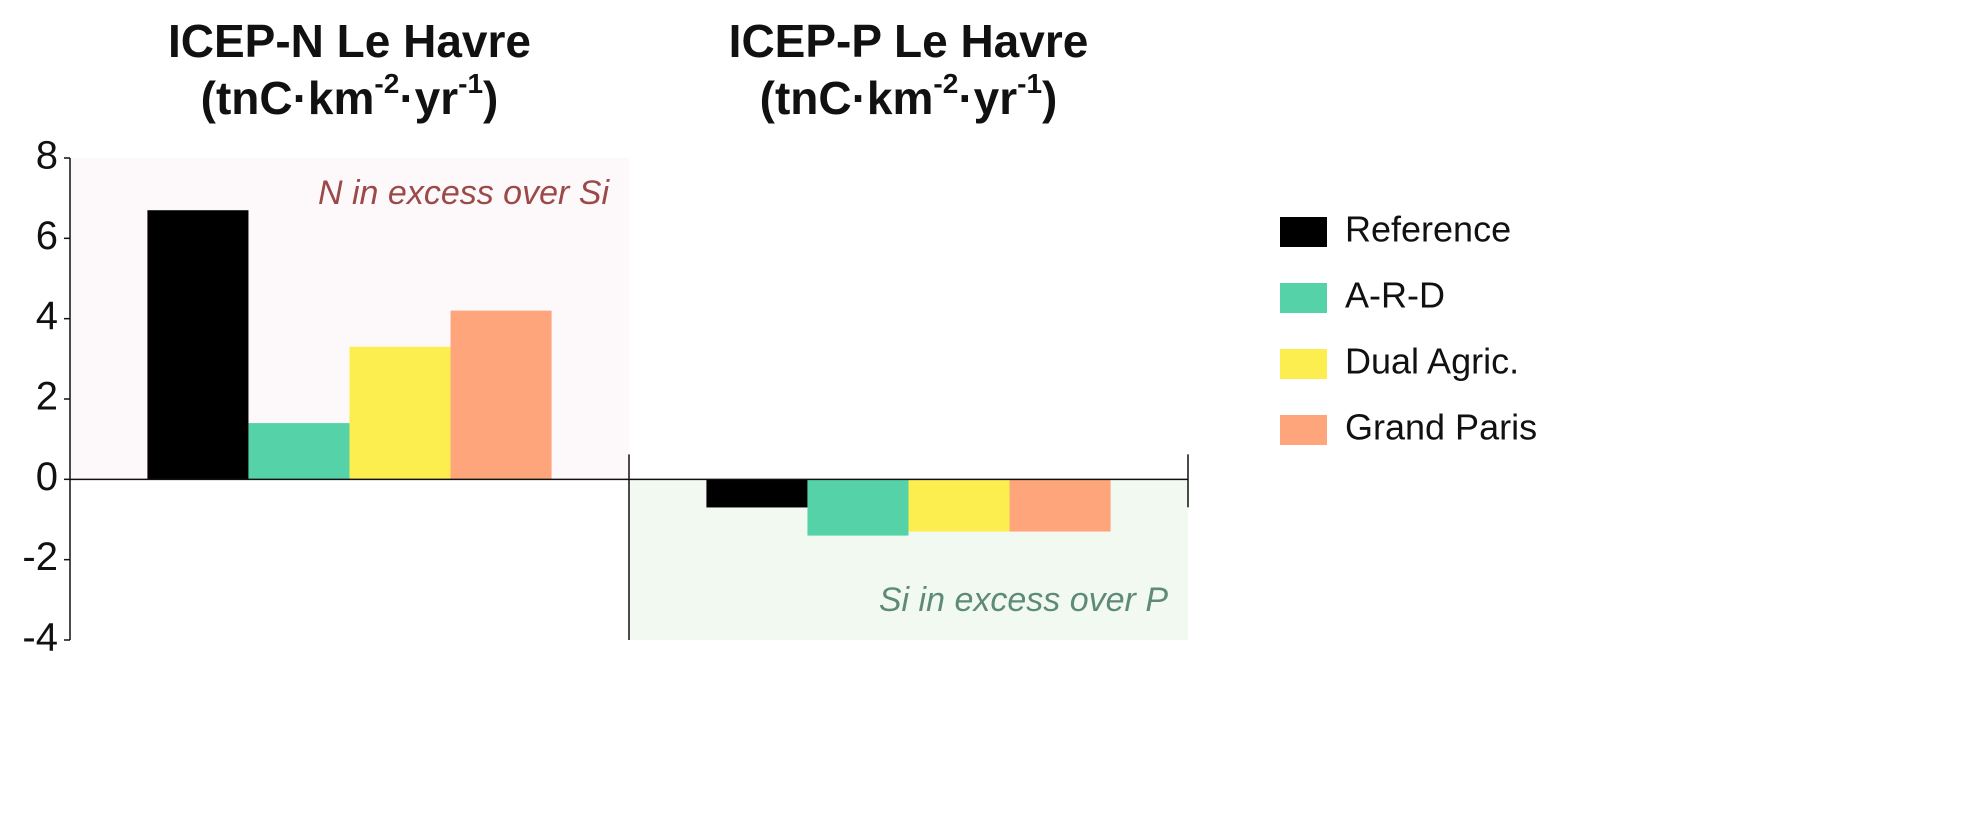 The width and height of the screenshot is (1969, 830). Describe the element at coordinates (1428, 229) in the screenshot. I see `legend-label: Reference` at that location.